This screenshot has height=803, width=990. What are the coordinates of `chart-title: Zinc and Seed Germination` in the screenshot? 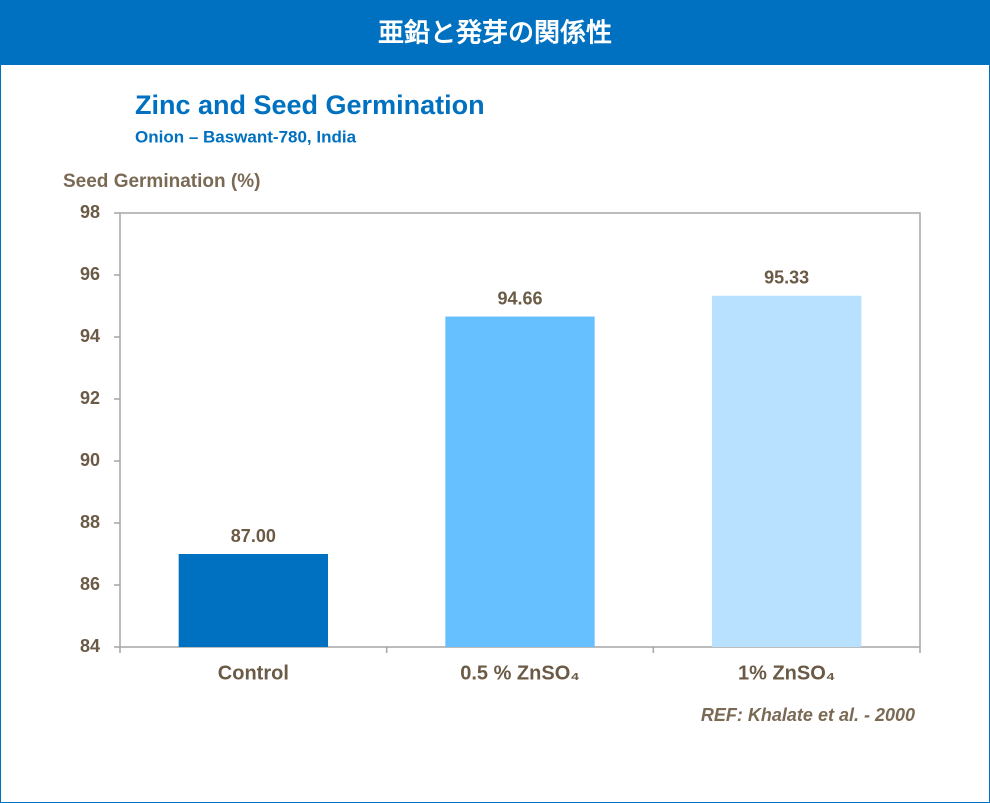 It's located at (310, 105).